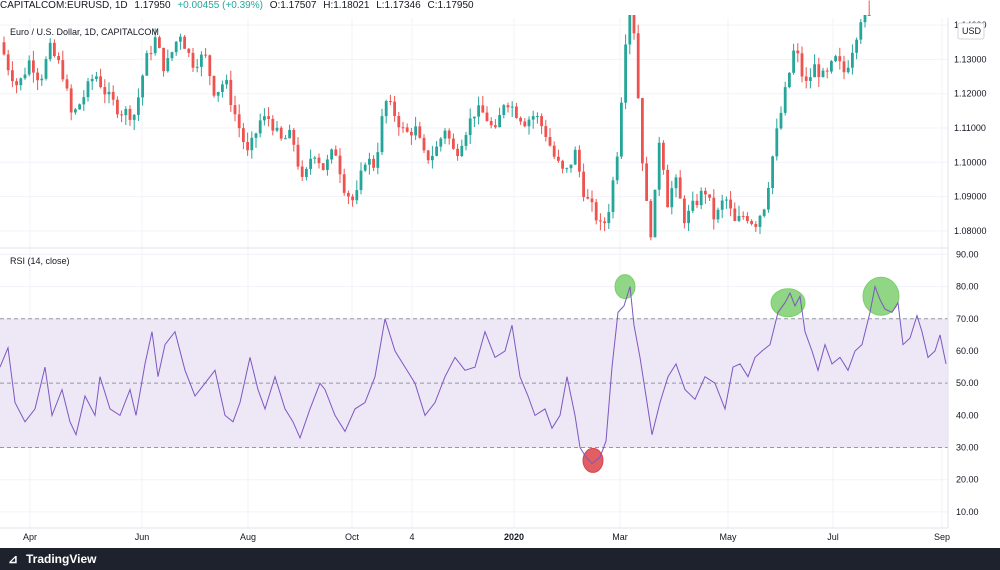 Image resolution: width=1000 pixels, height=570 pixels. I want to click on rsi-tick-label: 90.00, so click(967, 254).